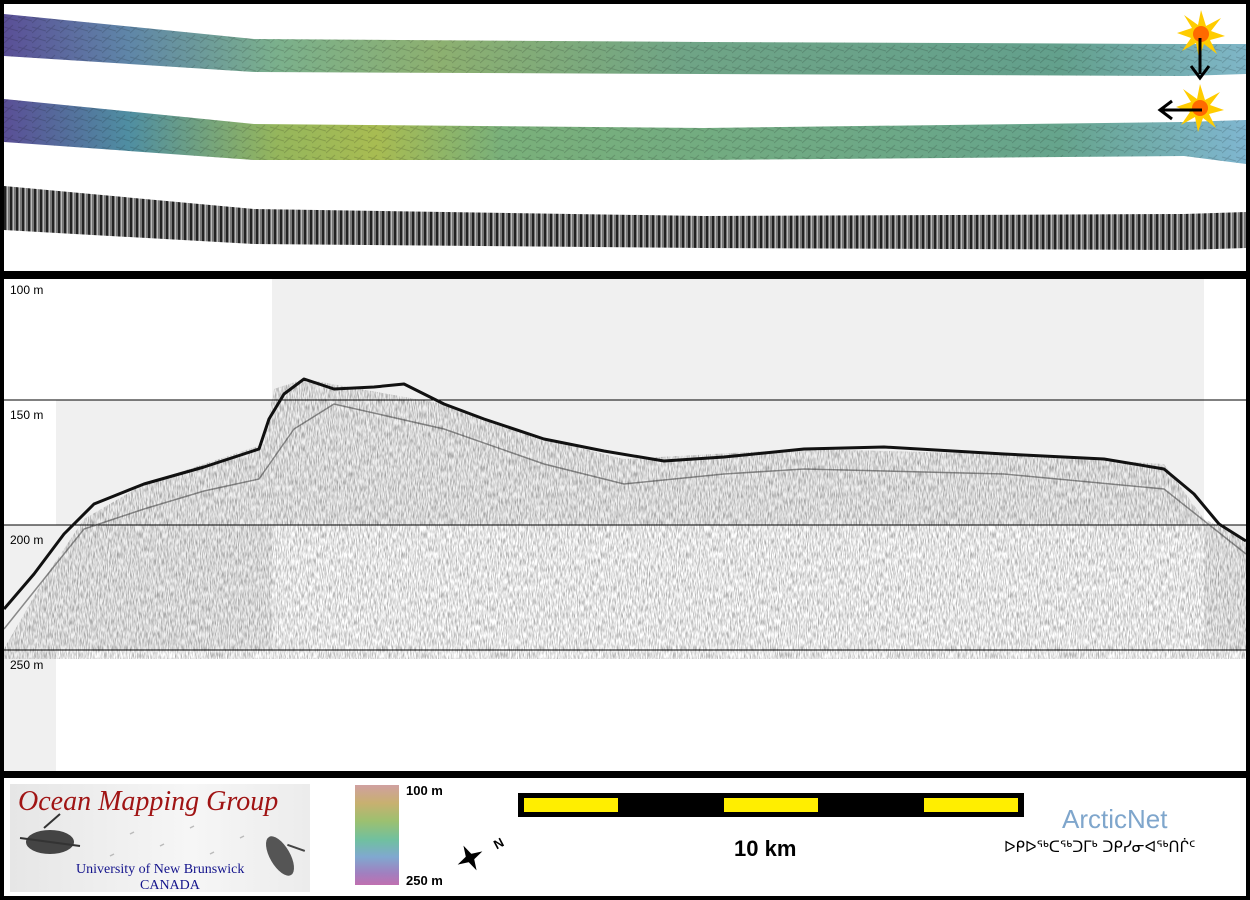 This screenshot has width=1250, height=900. Describe the element at coordinates (1100, 847) in the screenshot. I see `arcticnet-syllabics: ᐅᑭᐅᖅᑕᖅᑐᒥᒃ ᑐᑭᓯᓂᐊᖅᑎᒌᑦ` at that location.